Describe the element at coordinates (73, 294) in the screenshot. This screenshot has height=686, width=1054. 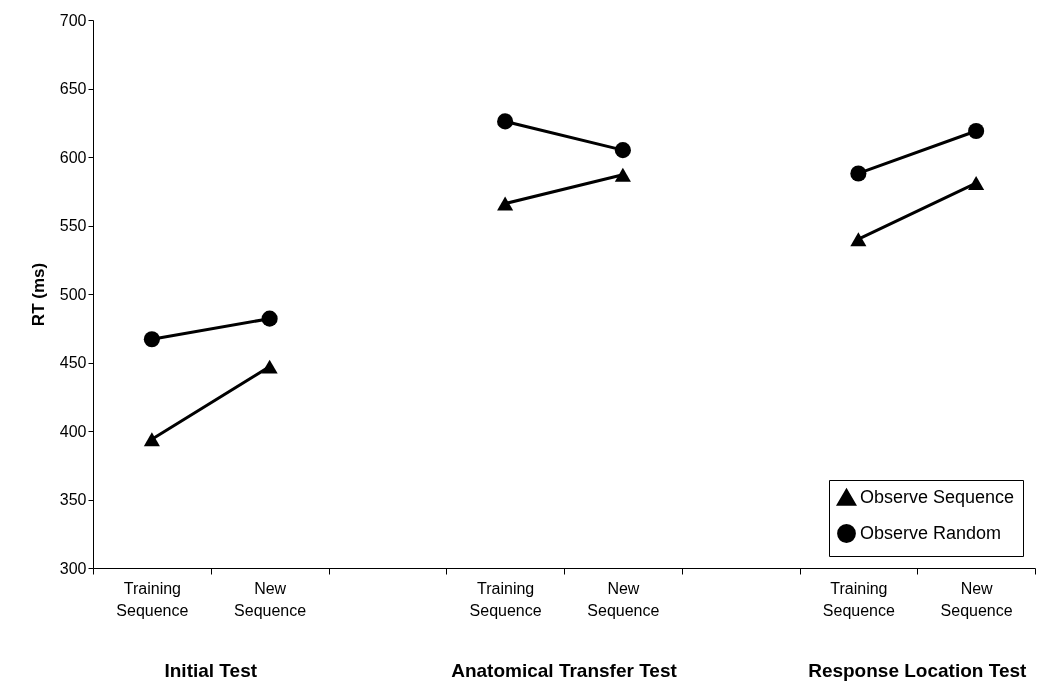
I see `y-tick-label: 500` at that location.